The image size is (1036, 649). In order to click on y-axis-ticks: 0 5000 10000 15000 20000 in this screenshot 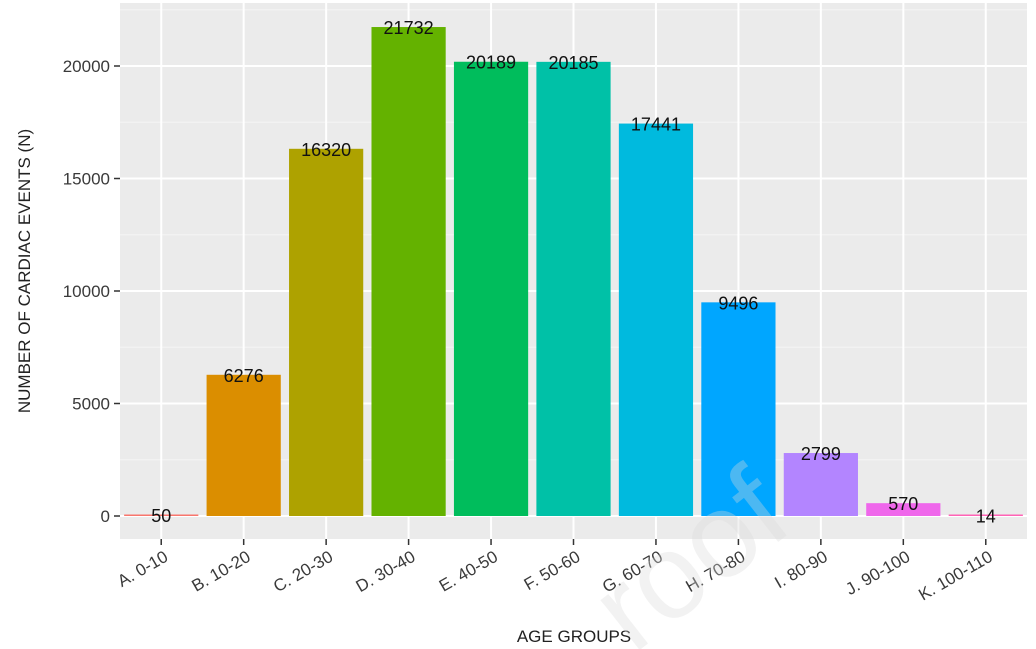, I will do `click(91, 291)`.